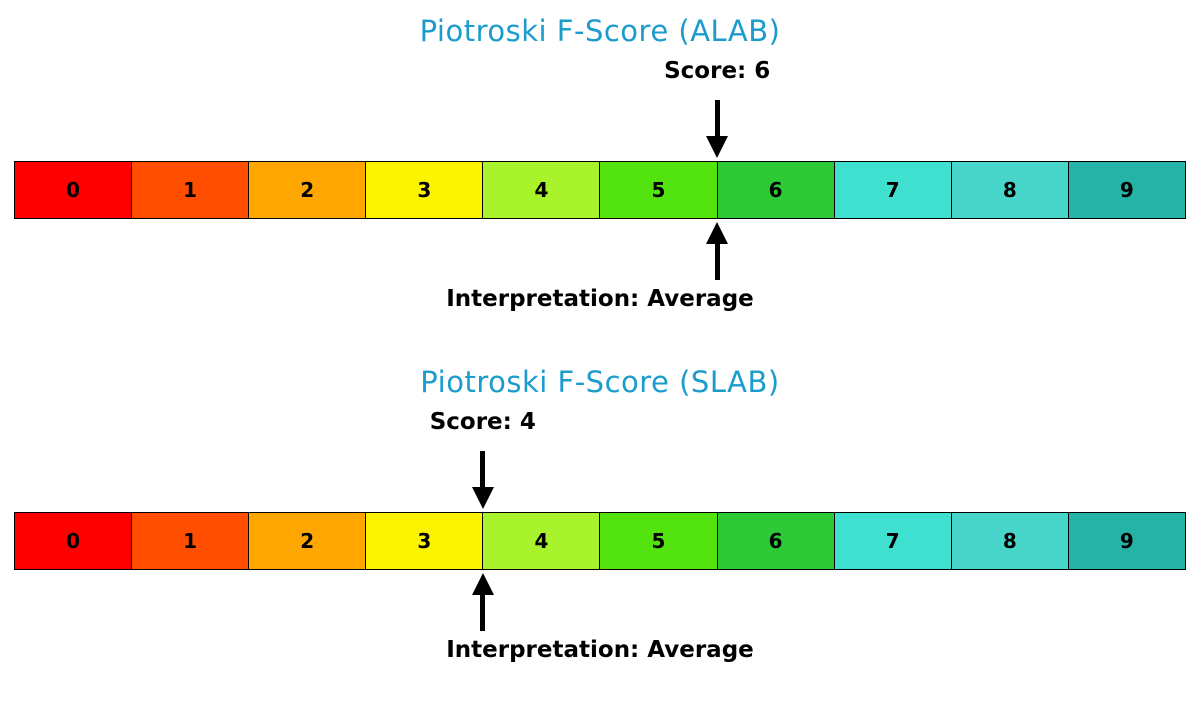  Describe the element at coordinates (600, 31) in the screenshot. I see `chart-title-alab: Piotroski F-Score (ALAB)` at that location.